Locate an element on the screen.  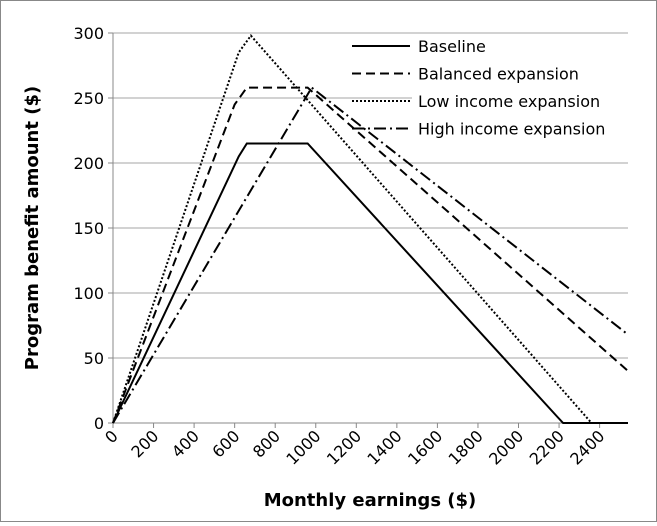
y-tick-label: 150 is located at coordinates (88, 228).